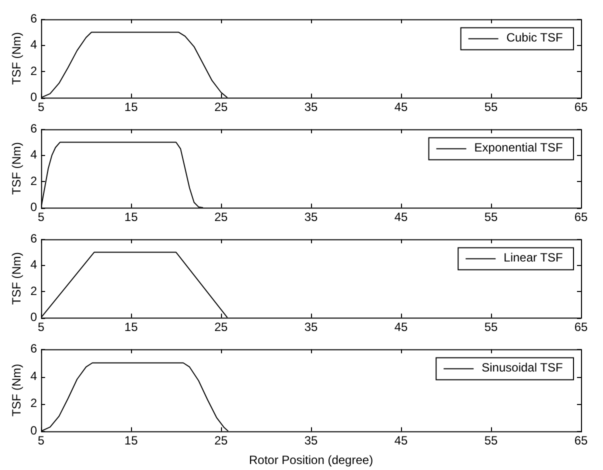  I want to click on x-axis-title: Rotor Position (degree), so click(311, 460).